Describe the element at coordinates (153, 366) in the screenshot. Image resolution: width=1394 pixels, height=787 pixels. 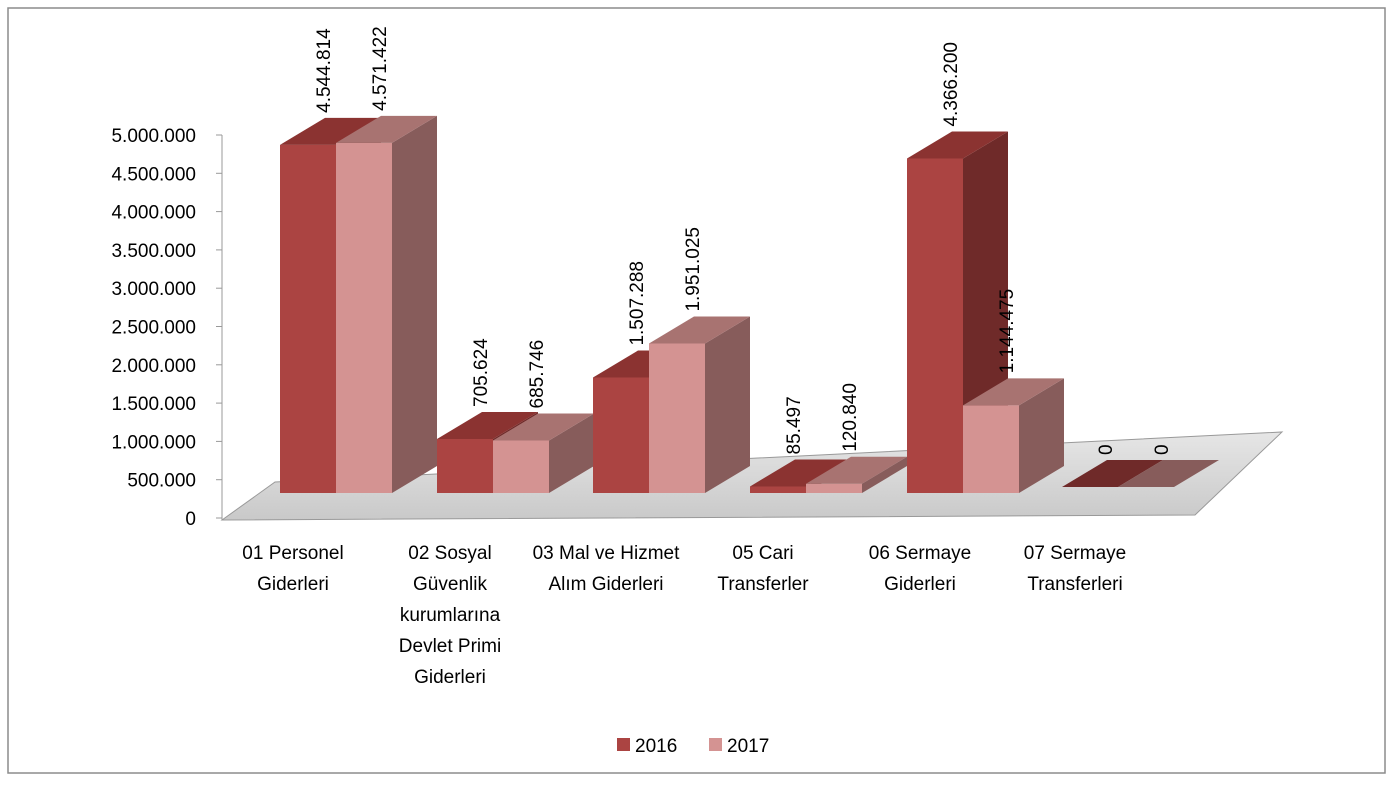
I see `y-tick-label: 2.000.000` at that location.